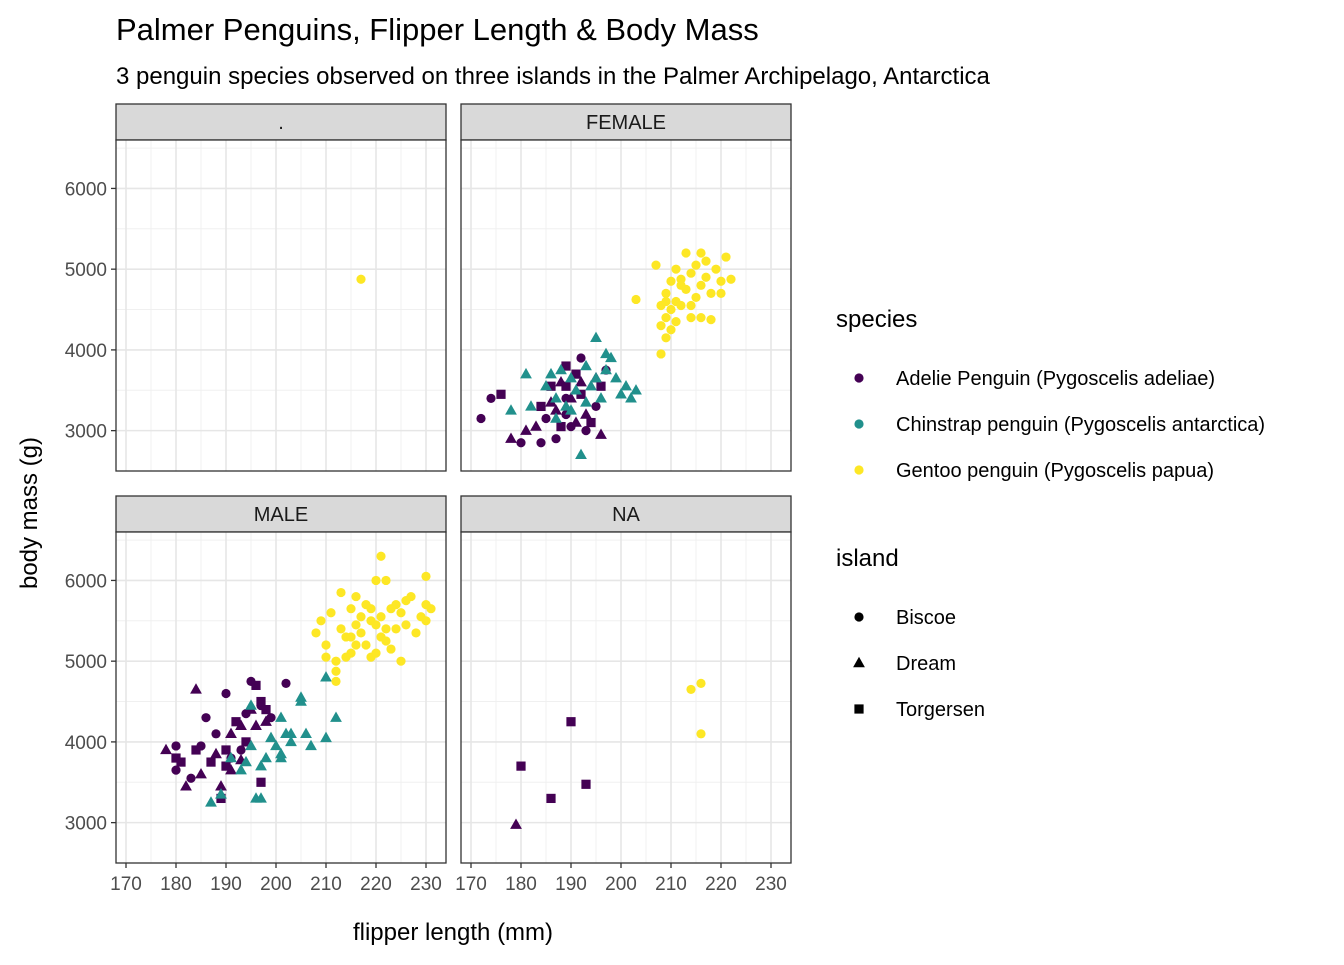 The image size is (1344, 965). What do you see at coordinates (29, 513) in the screenshot?
I see `y-axis-title: body mass (g)` at bounding box center [29, 513].